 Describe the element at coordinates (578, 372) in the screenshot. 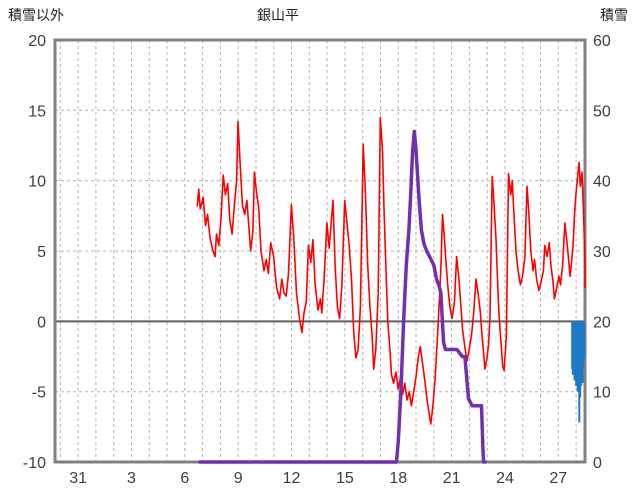

I see `series-blue-bars` at that location.